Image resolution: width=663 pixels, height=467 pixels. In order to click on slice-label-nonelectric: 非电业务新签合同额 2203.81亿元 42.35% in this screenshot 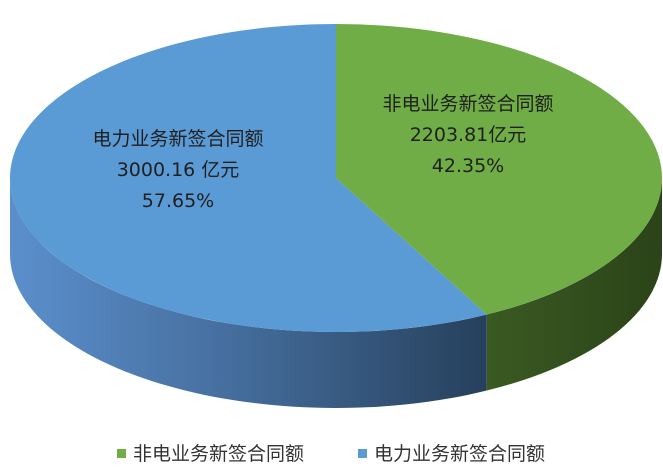, I will do `click(467, 135)`.